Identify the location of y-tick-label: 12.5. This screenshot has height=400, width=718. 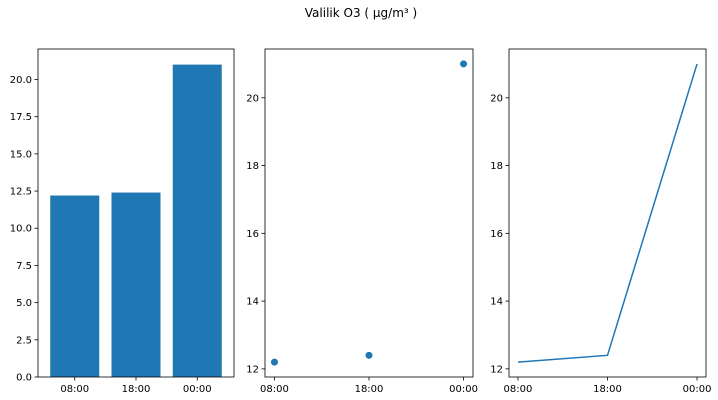
(21, 192).